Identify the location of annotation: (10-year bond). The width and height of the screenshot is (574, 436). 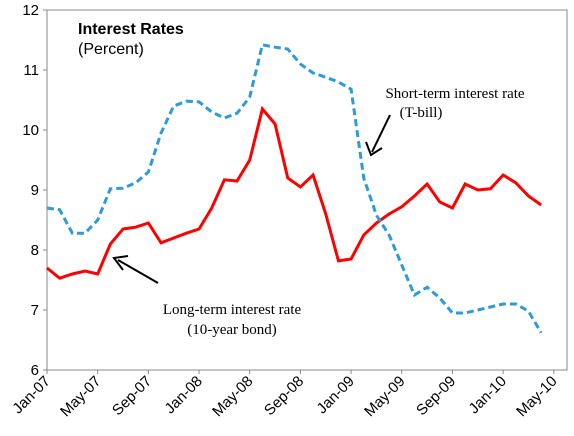
(232, 330).